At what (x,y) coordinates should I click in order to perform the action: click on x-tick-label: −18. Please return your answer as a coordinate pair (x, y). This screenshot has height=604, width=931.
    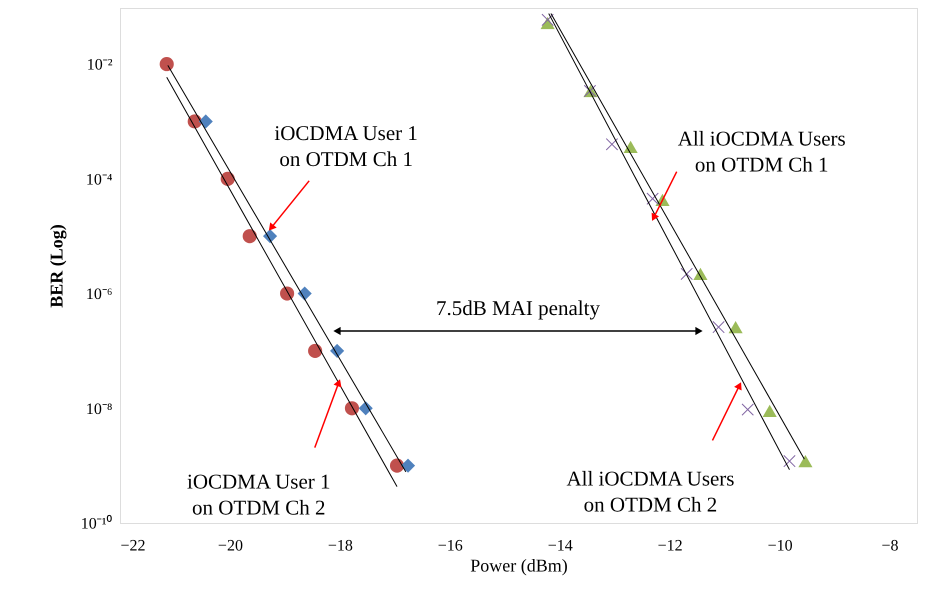
    Looking at the image, I should click on (340, 546).